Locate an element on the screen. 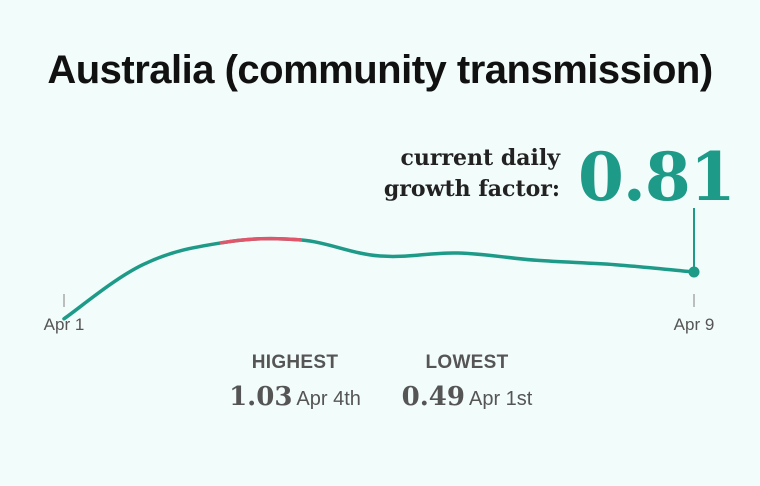 The image size is (760, 486). highest-value: 1.03 is located at coordinates (261, 397).